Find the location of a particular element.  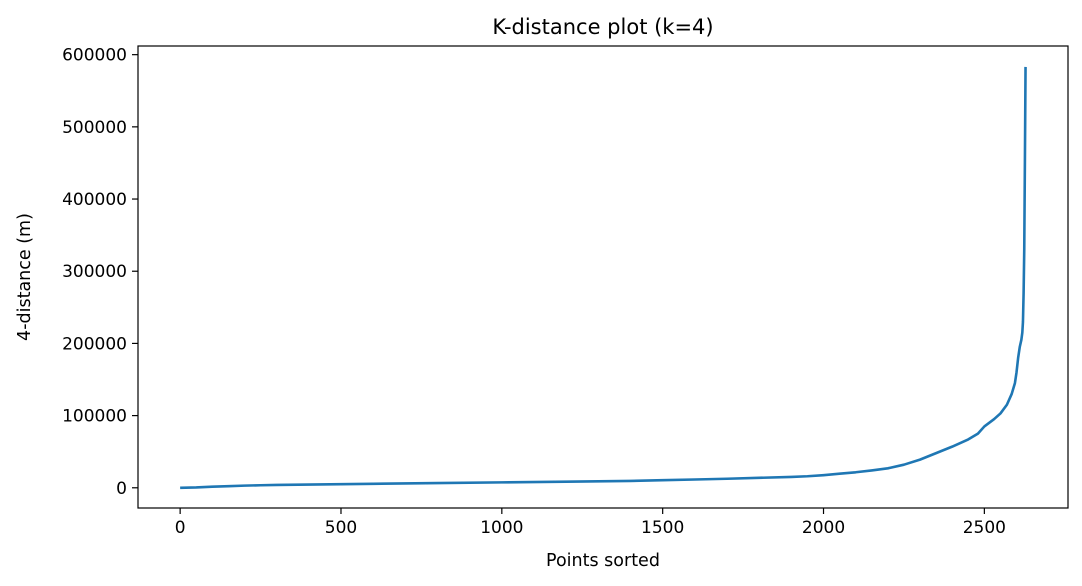

chart-title: K-distance plot (k=4) is located at coordinates (602, 27).